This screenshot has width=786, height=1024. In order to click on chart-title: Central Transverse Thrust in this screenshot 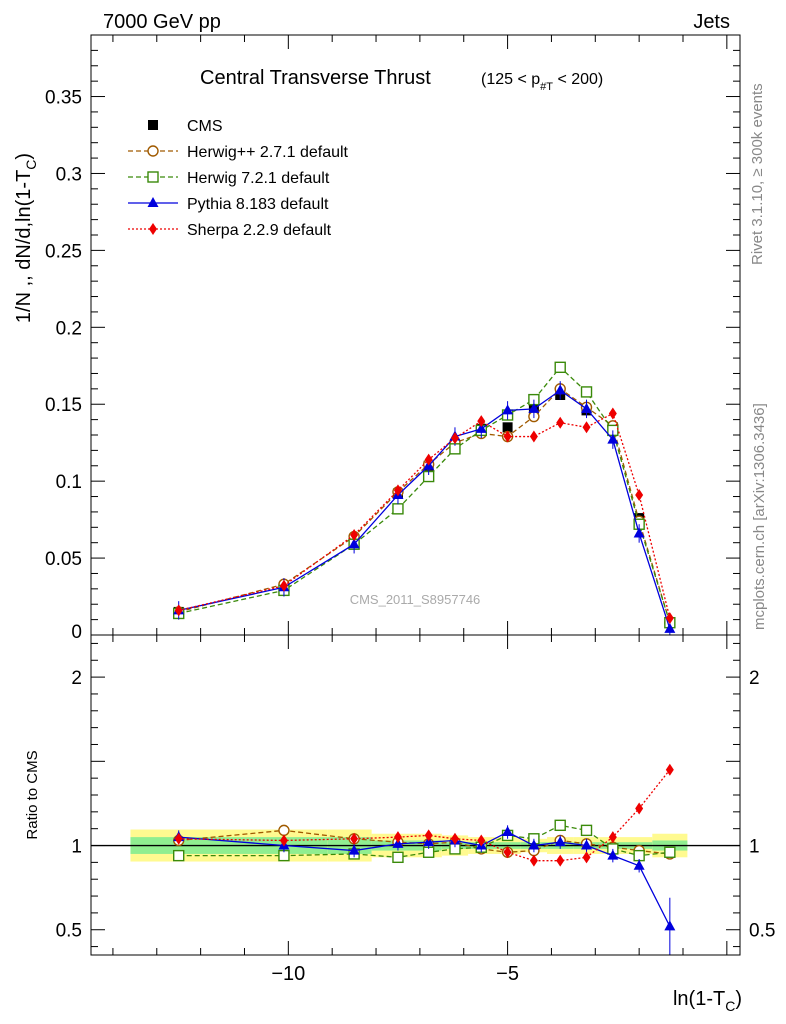, I will do `click(315, 78)`.